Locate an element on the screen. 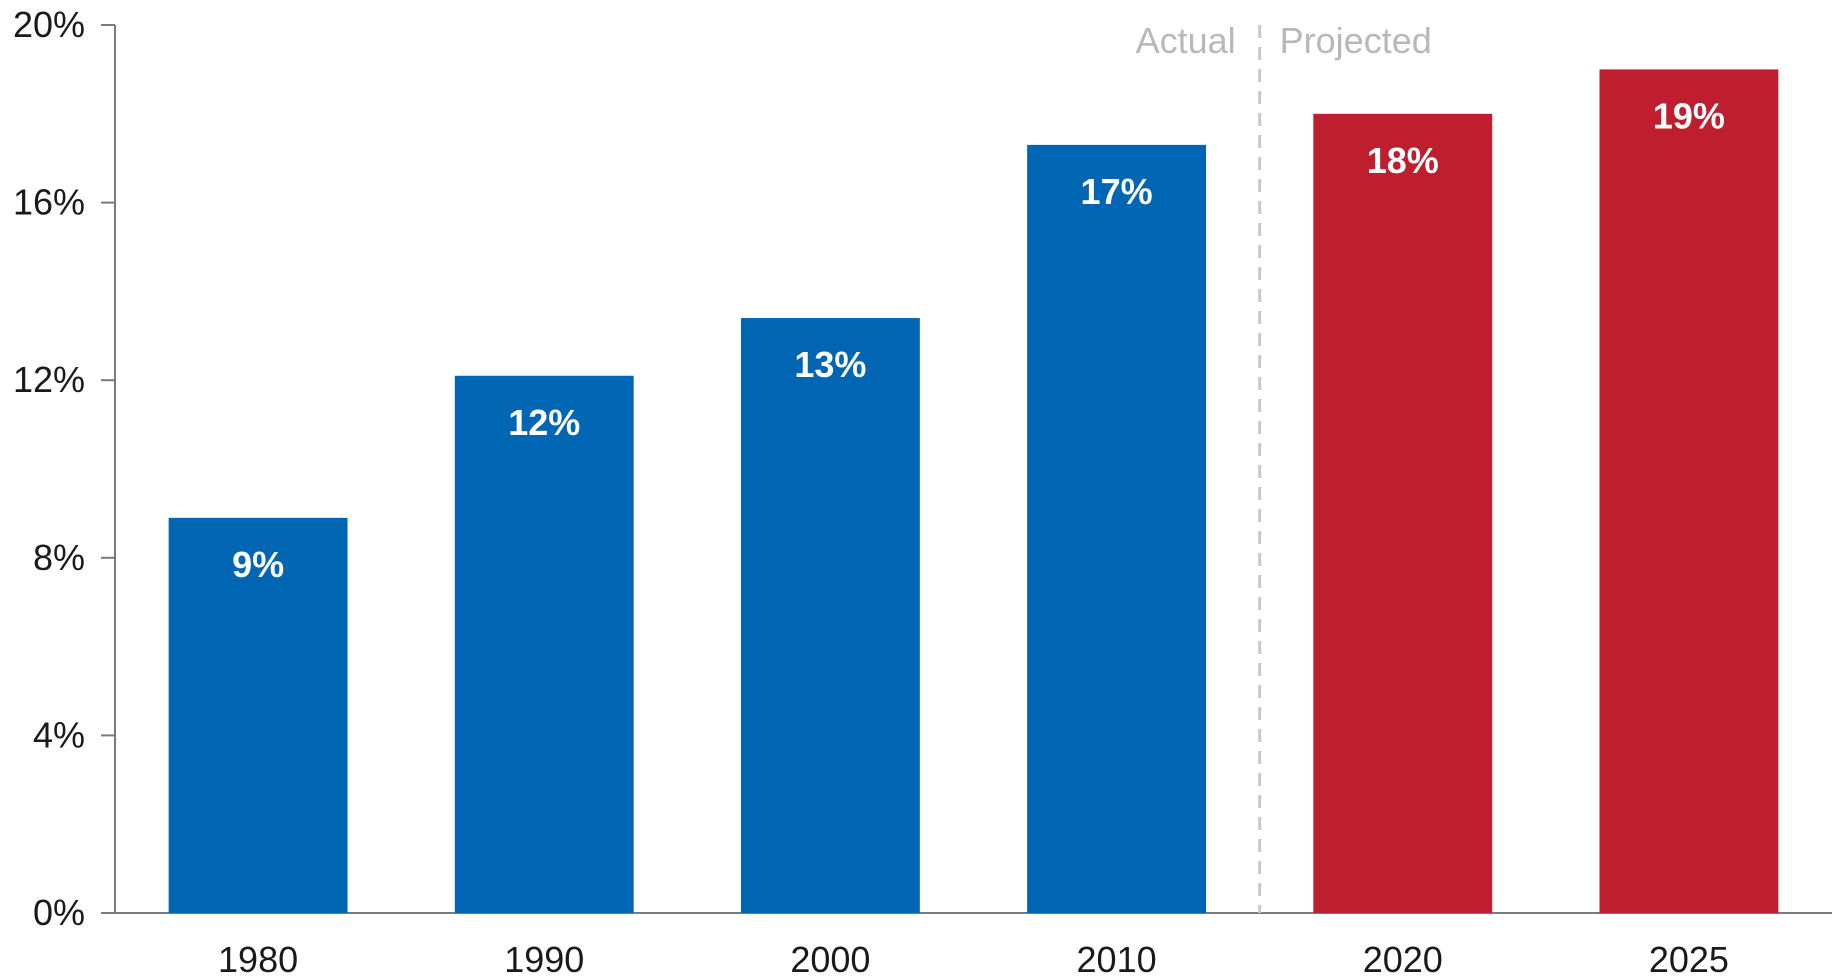 The image size is (1837, 977). x-axis-labels: 1980 1990 2000 2010 2020 2025 is located at coordinates (973, 958).